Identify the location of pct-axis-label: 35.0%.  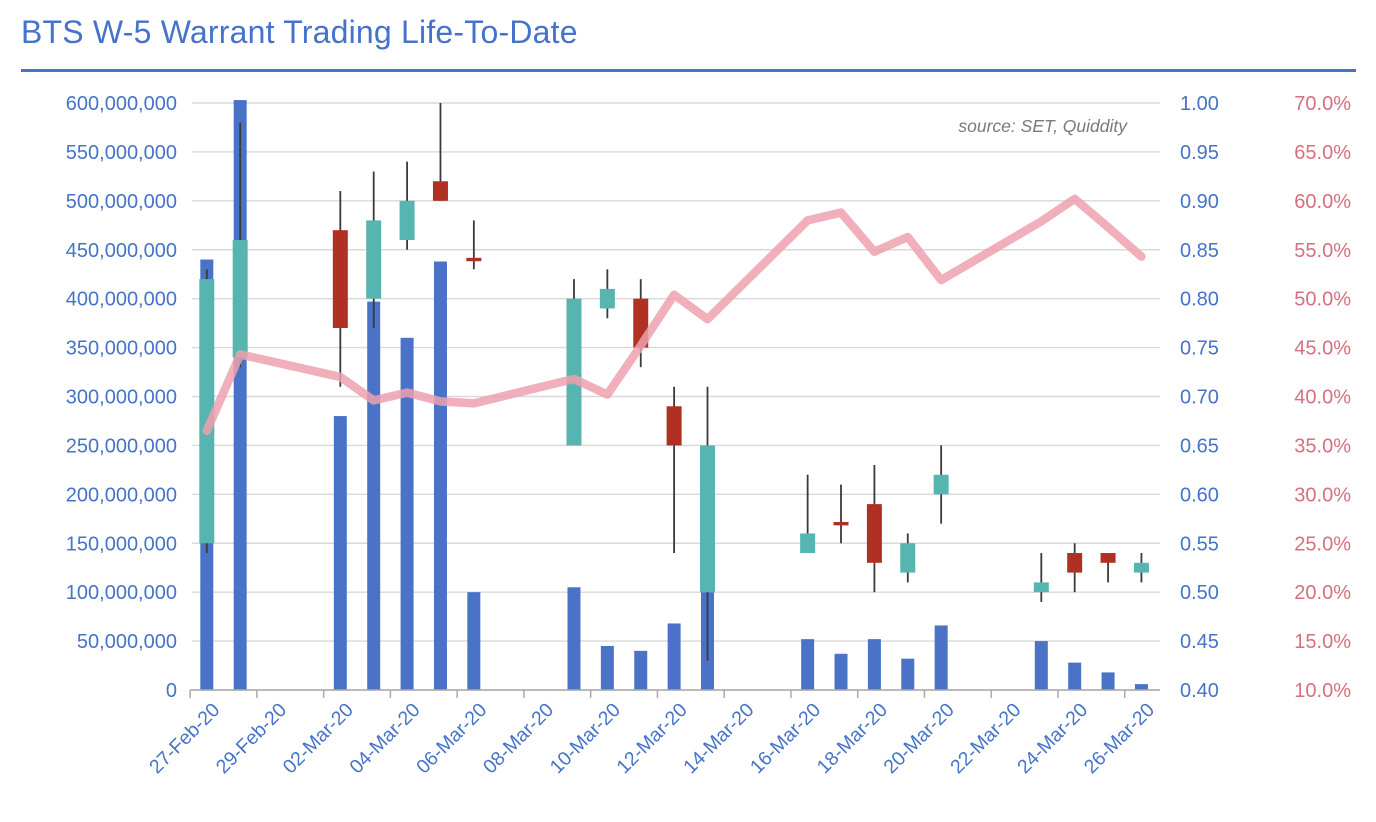
(1322, 446).